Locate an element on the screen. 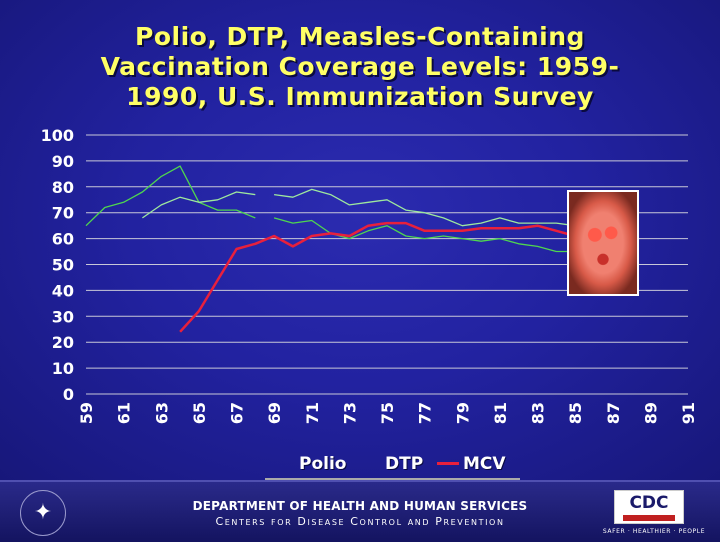 The image size is (720, 542). y-tick-label-60: 60 is located at coordinates (63, 239).